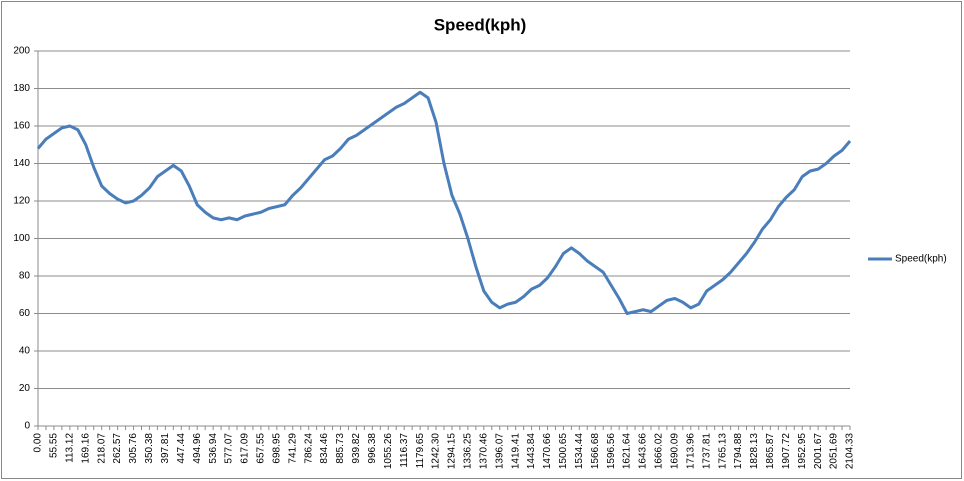  I want to click on x-tick-label: 1419.41, so click(515, 451).